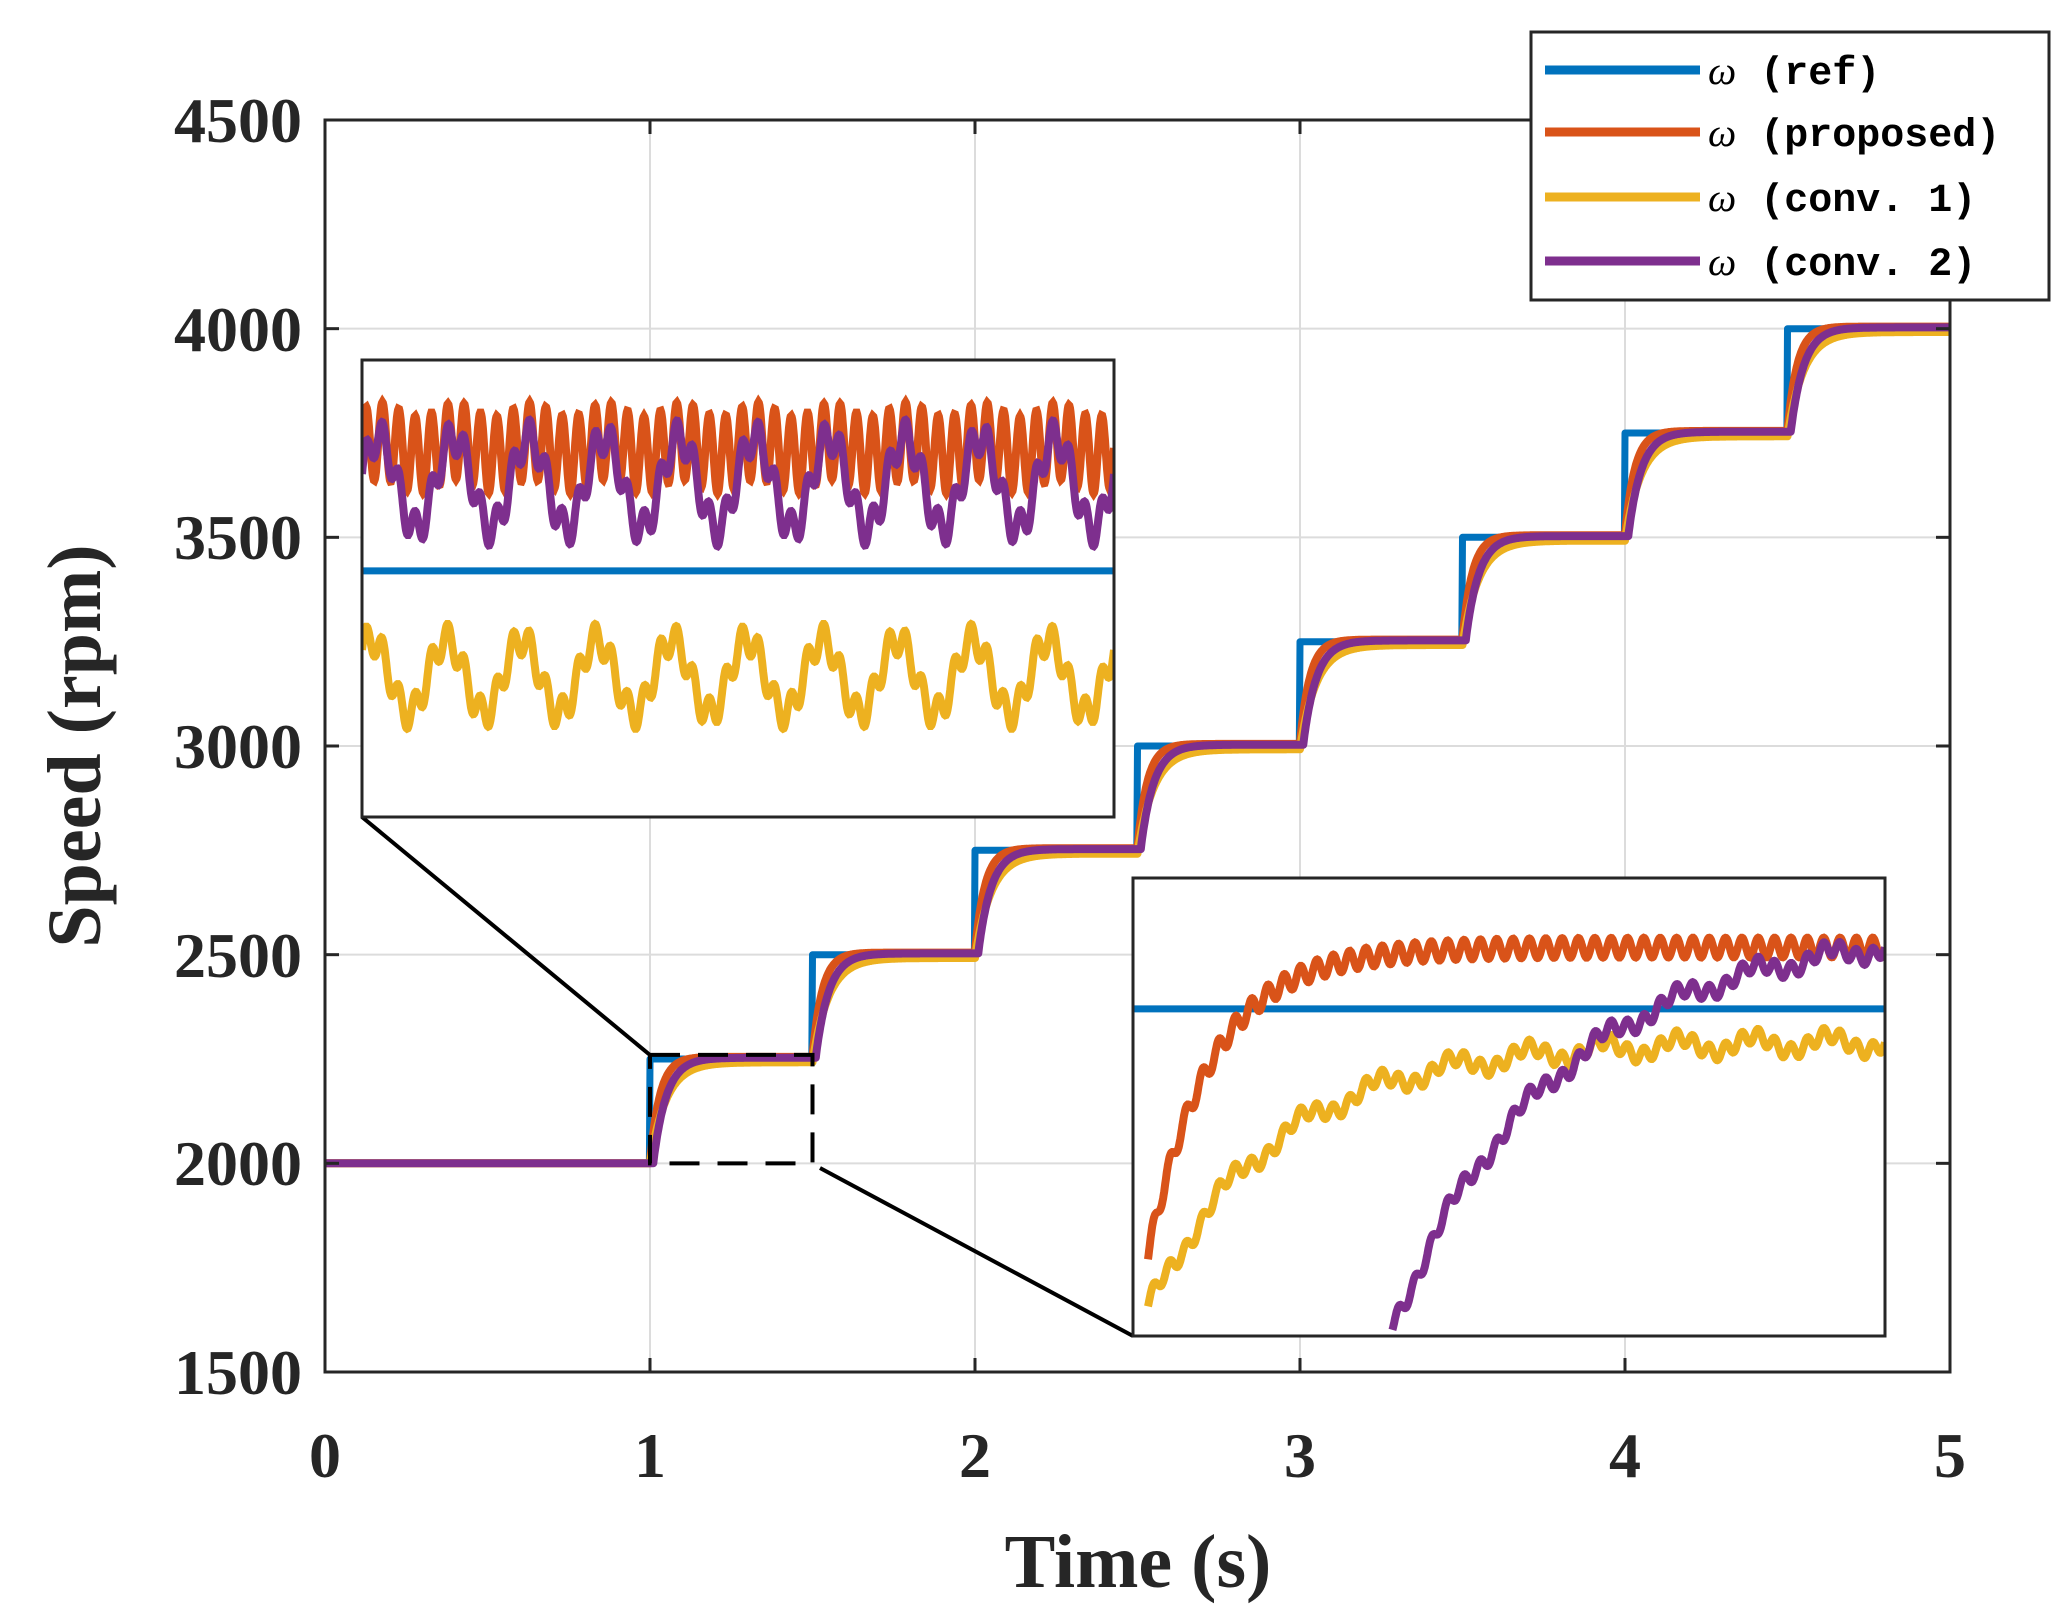  I want to click on x-tick-5: 5, so click(1950, 1455).